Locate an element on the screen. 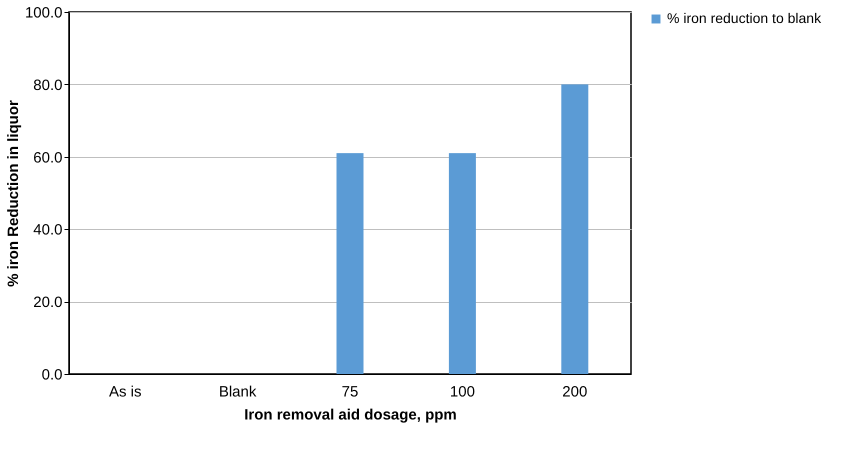 This screenshot has width=861, height=456. y-tick-label: 100.0 is located at coordinates (43, 13).